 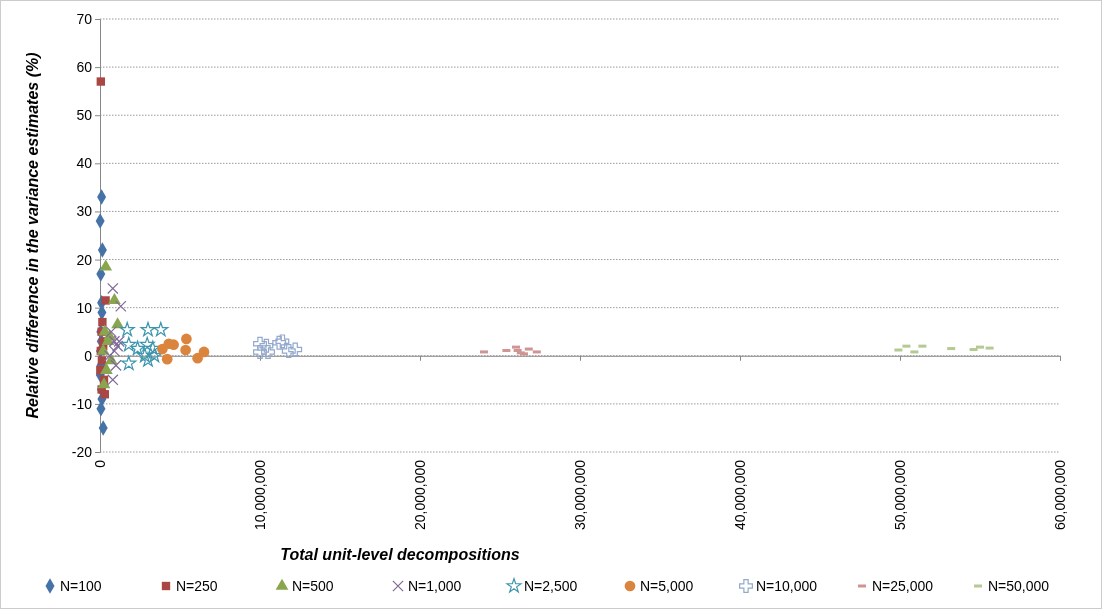 I want to click on y-tick-label: 40, so click(x=84, y=163).